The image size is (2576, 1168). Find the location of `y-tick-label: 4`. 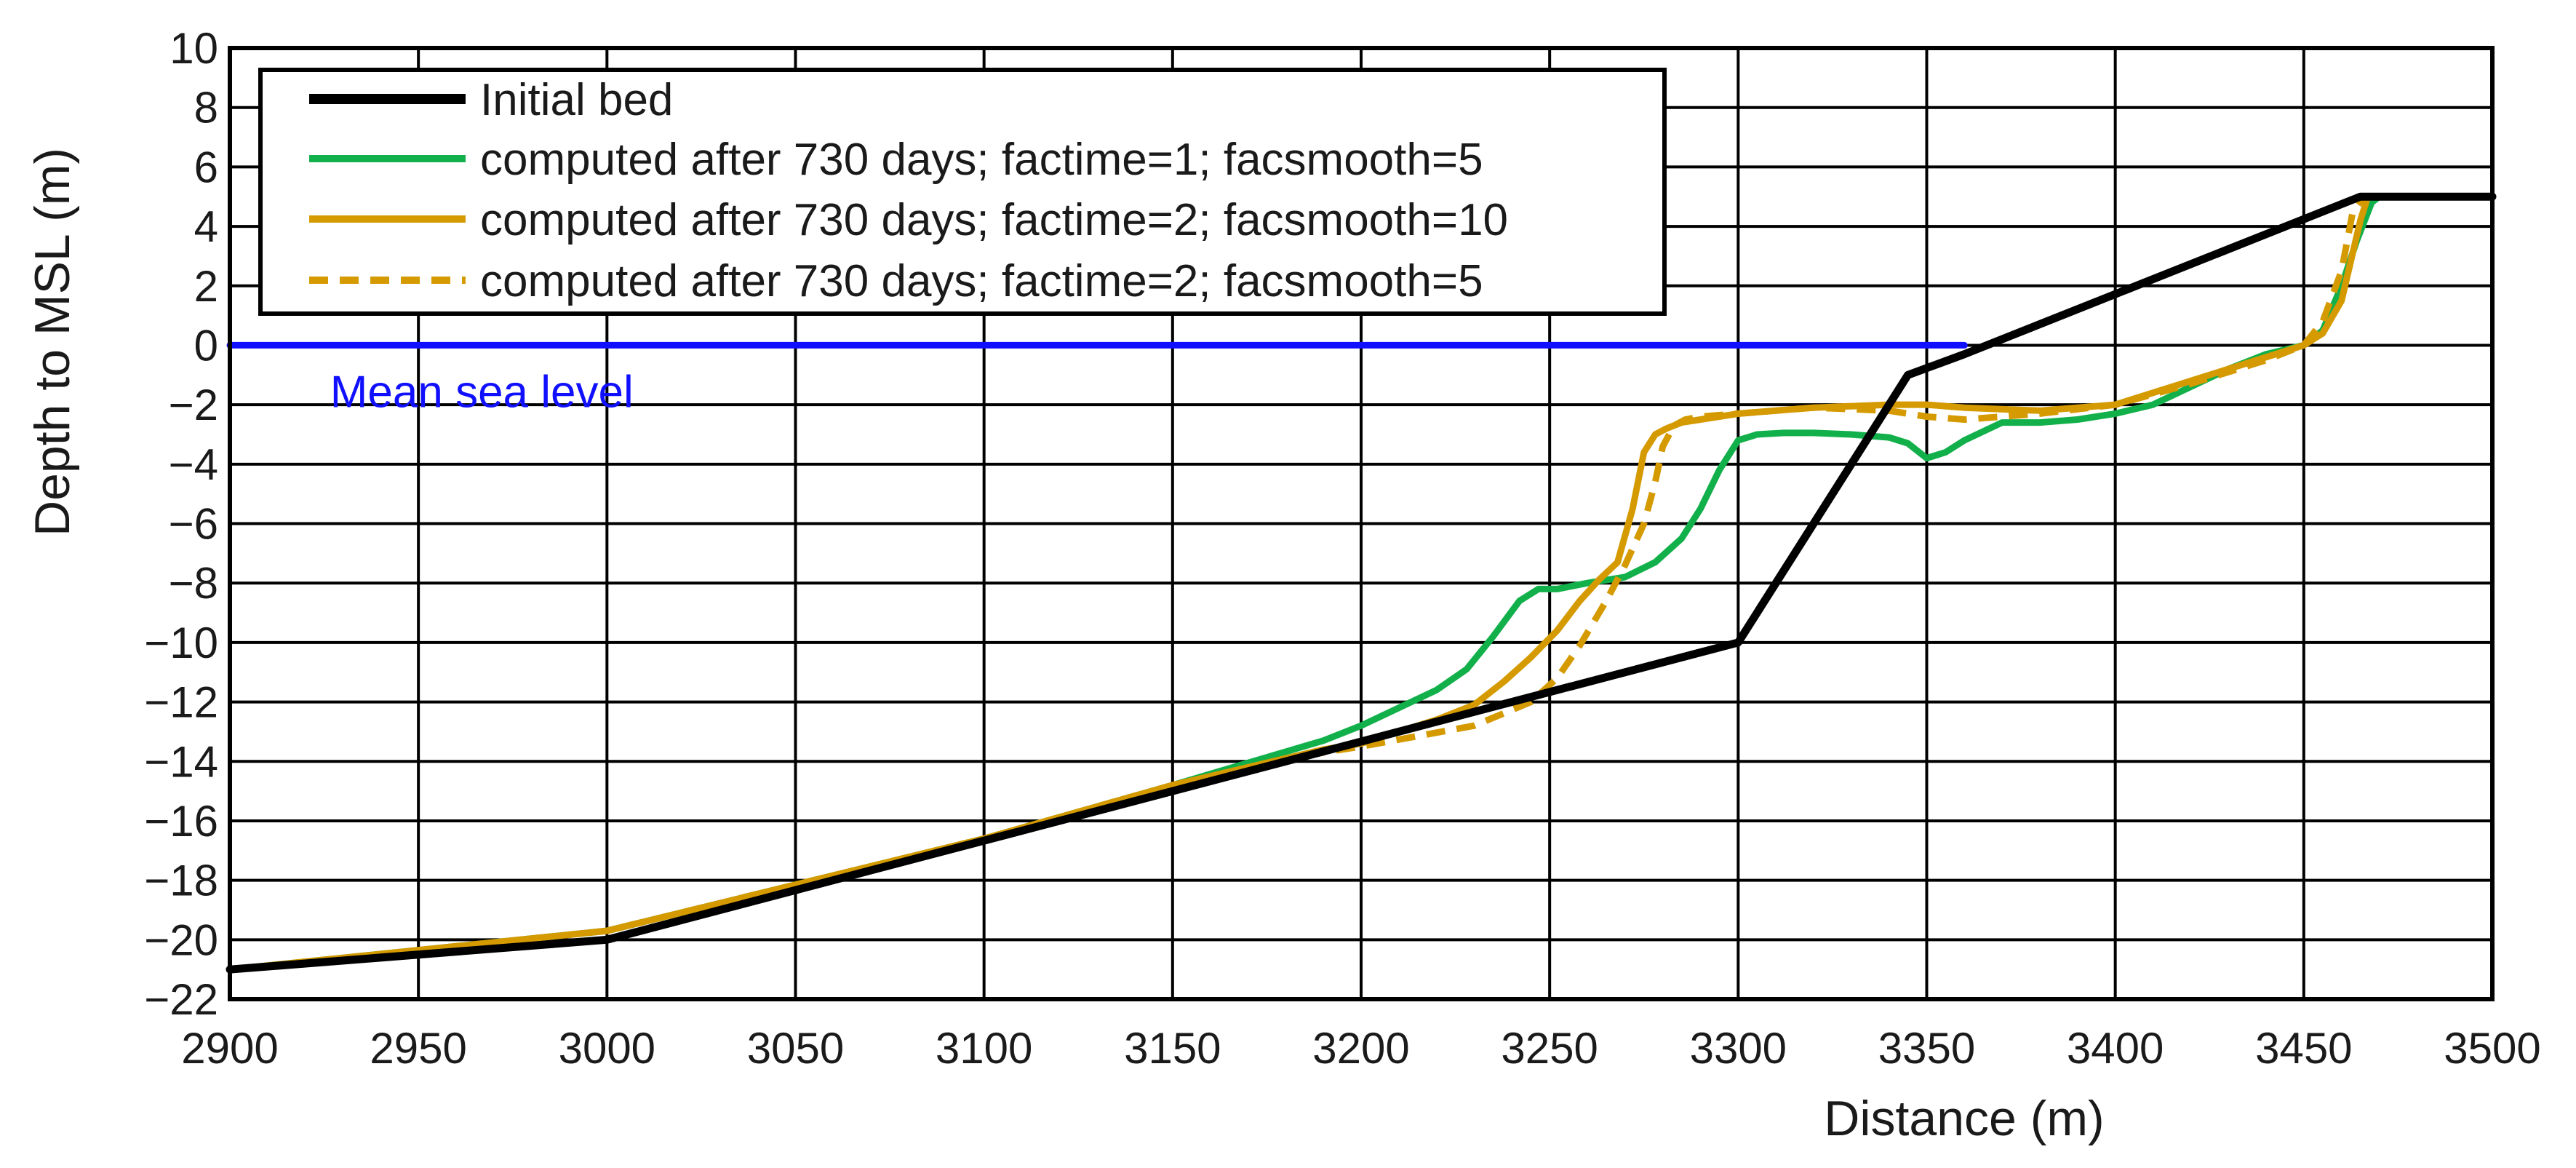

y-tick-label: 4 is located at coordinates (206, 226).